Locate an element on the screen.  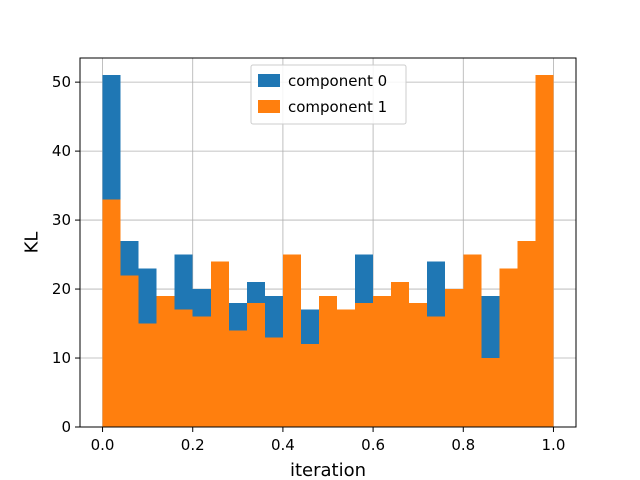
legend-label-1: component 1 is located at coordinates (337, 107).